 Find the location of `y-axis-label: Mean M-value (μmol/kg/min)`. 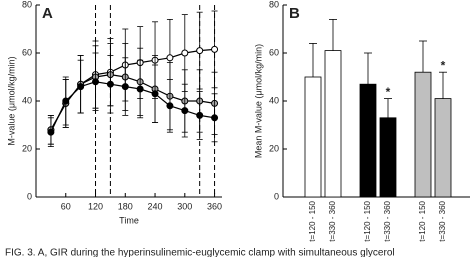

y-axis-label: Mean M-value (μmol/kg/min) is located at coordinates (258, 101).